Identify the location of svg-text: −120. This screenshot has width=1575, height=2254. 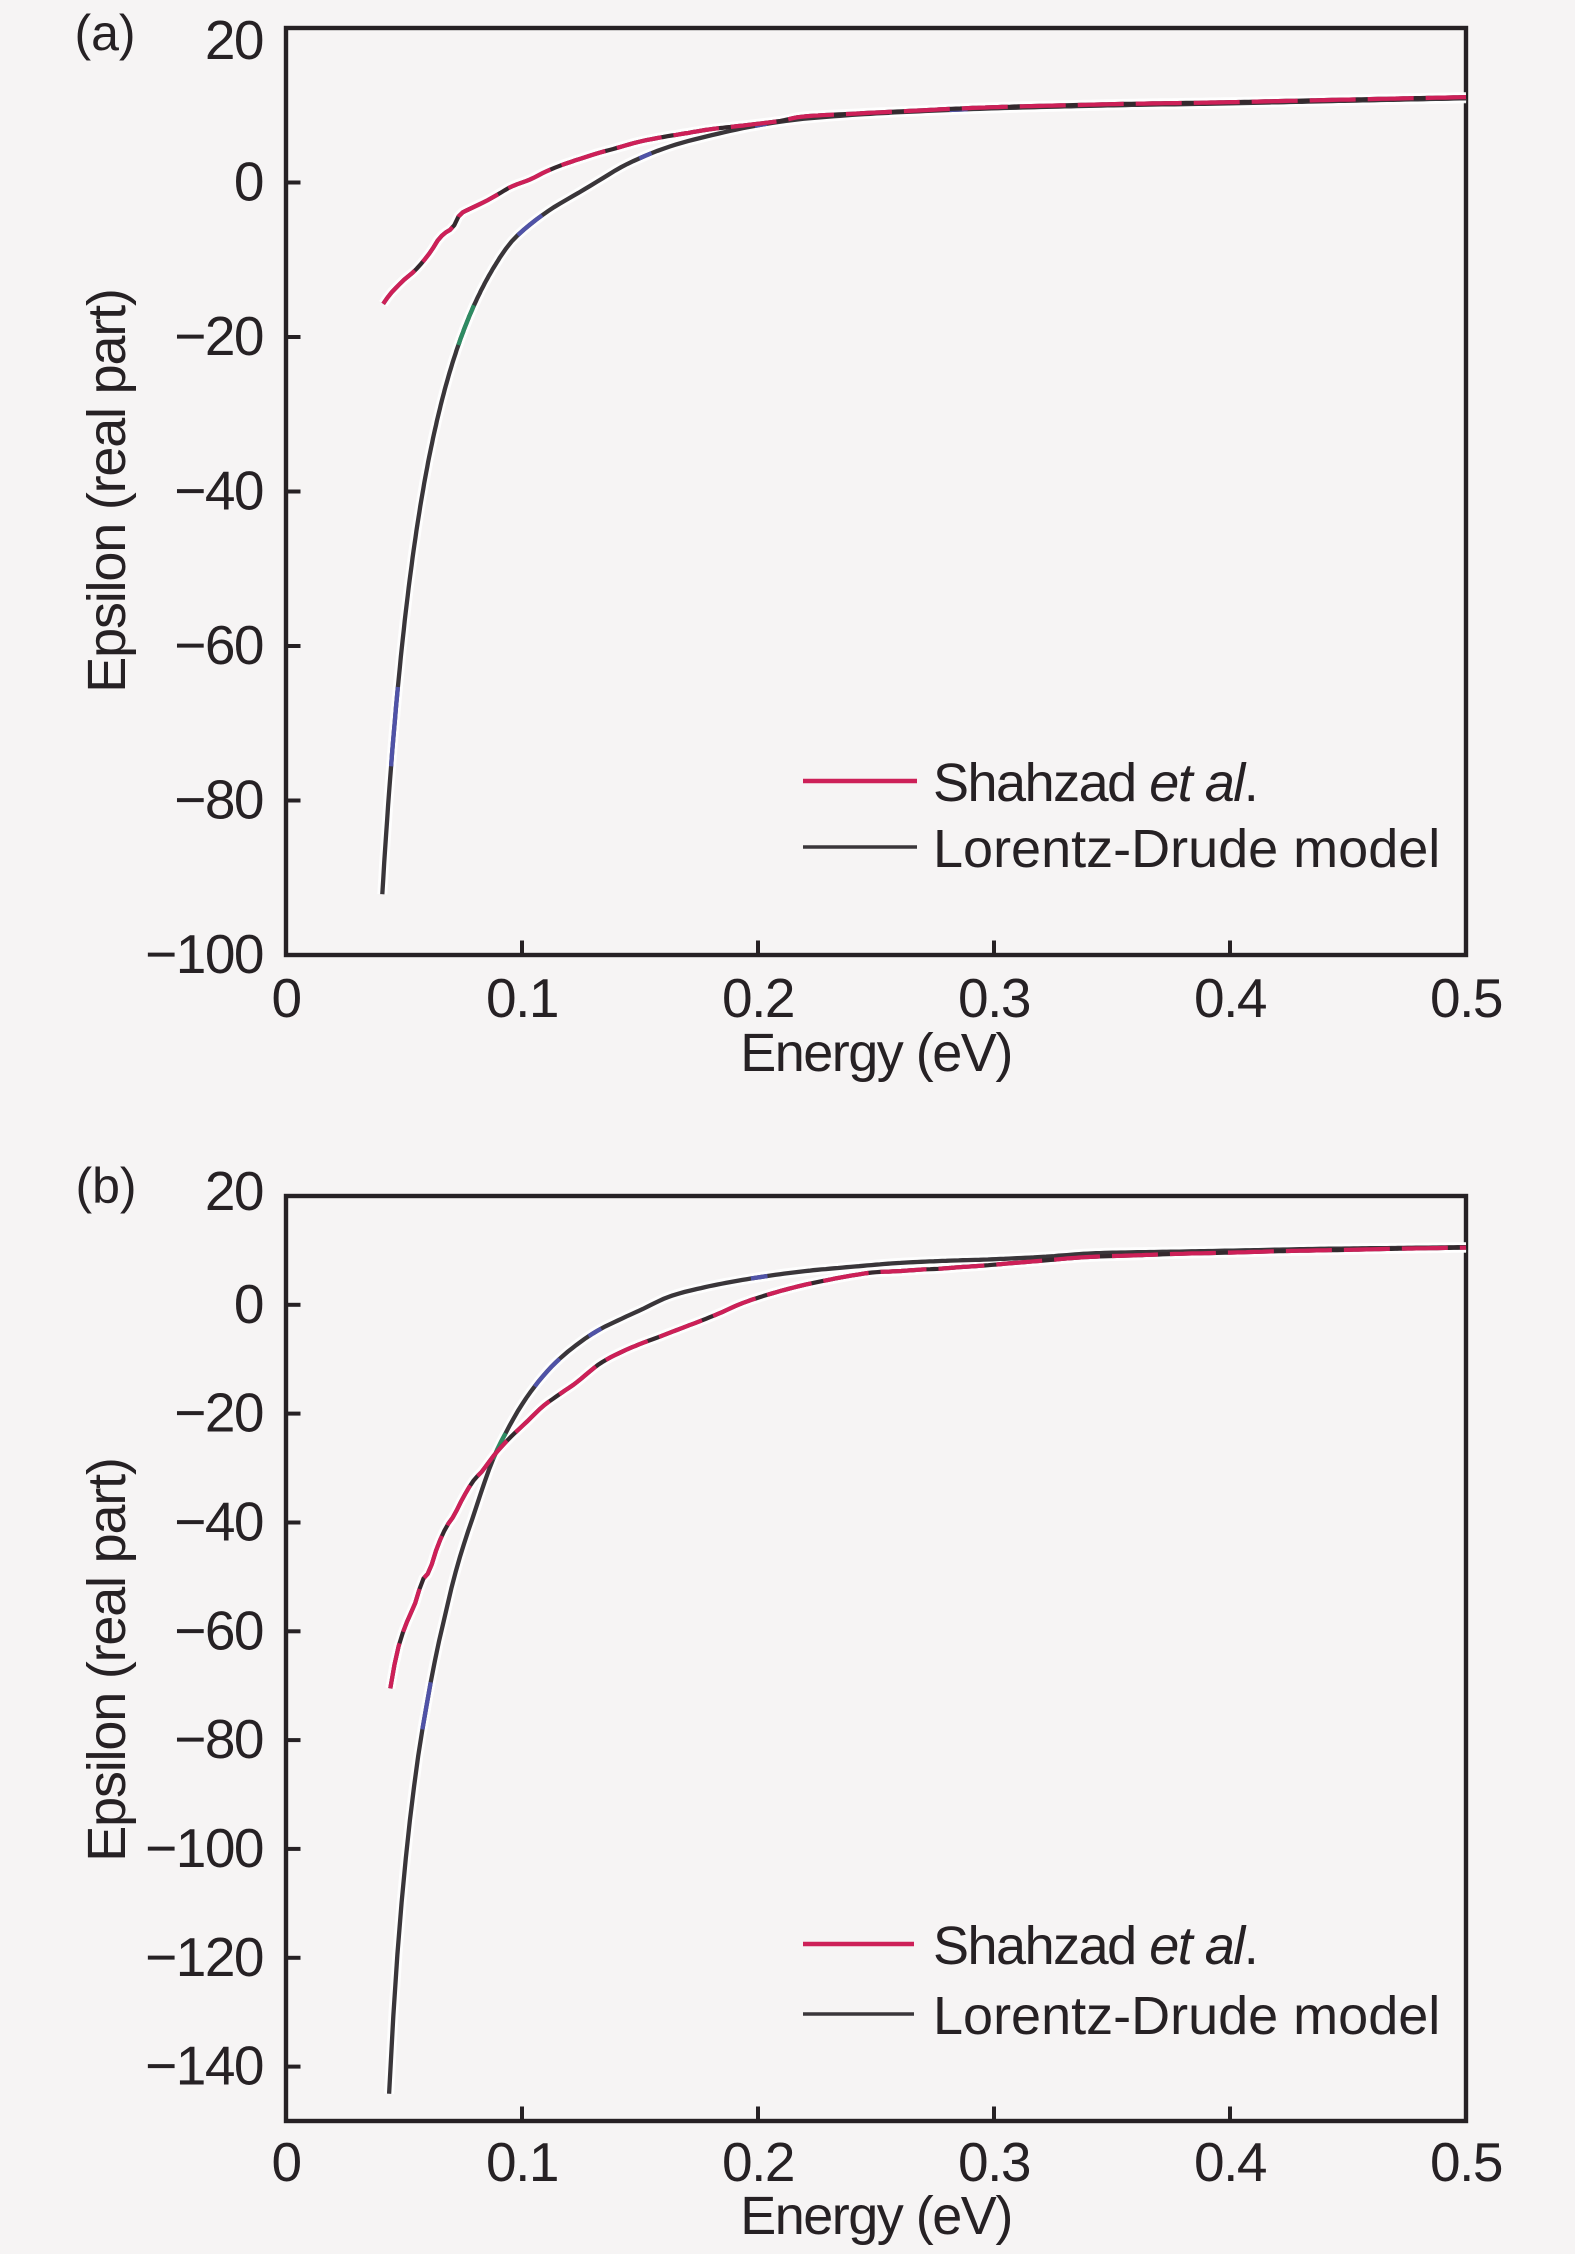
(204, 1957).